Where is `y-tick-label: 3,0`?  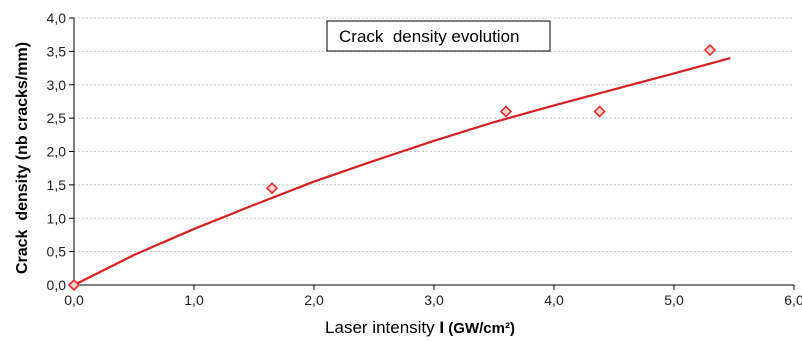 y-tick-label: 3,0 is located at coordinates (57, 85).